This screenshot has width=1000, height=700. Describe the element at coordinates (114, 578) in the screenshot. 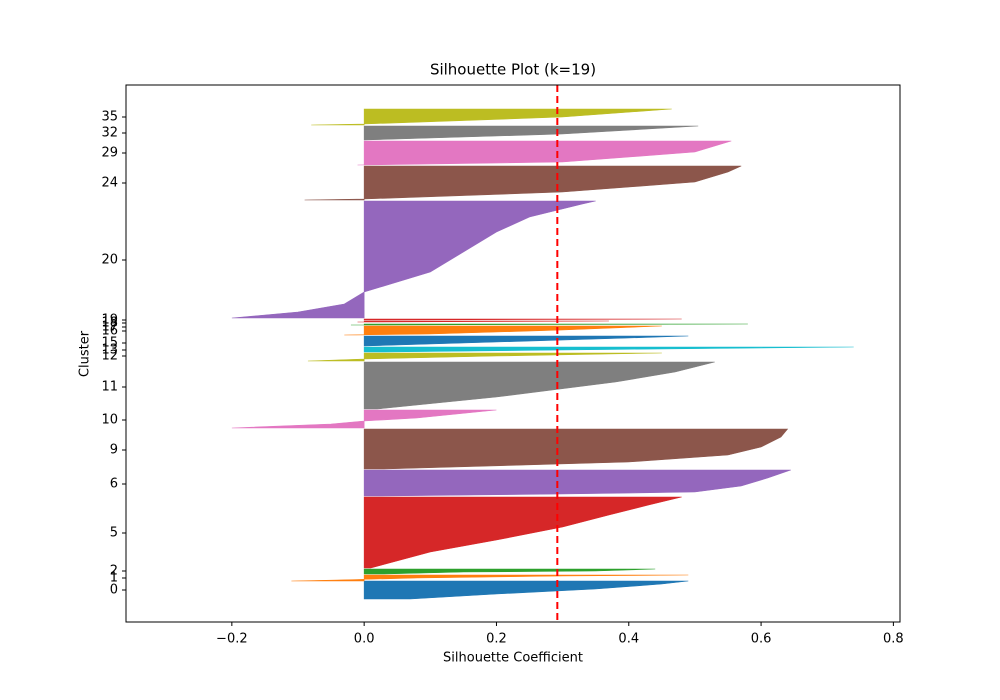

I see `y-tick-label: 1` at that location.